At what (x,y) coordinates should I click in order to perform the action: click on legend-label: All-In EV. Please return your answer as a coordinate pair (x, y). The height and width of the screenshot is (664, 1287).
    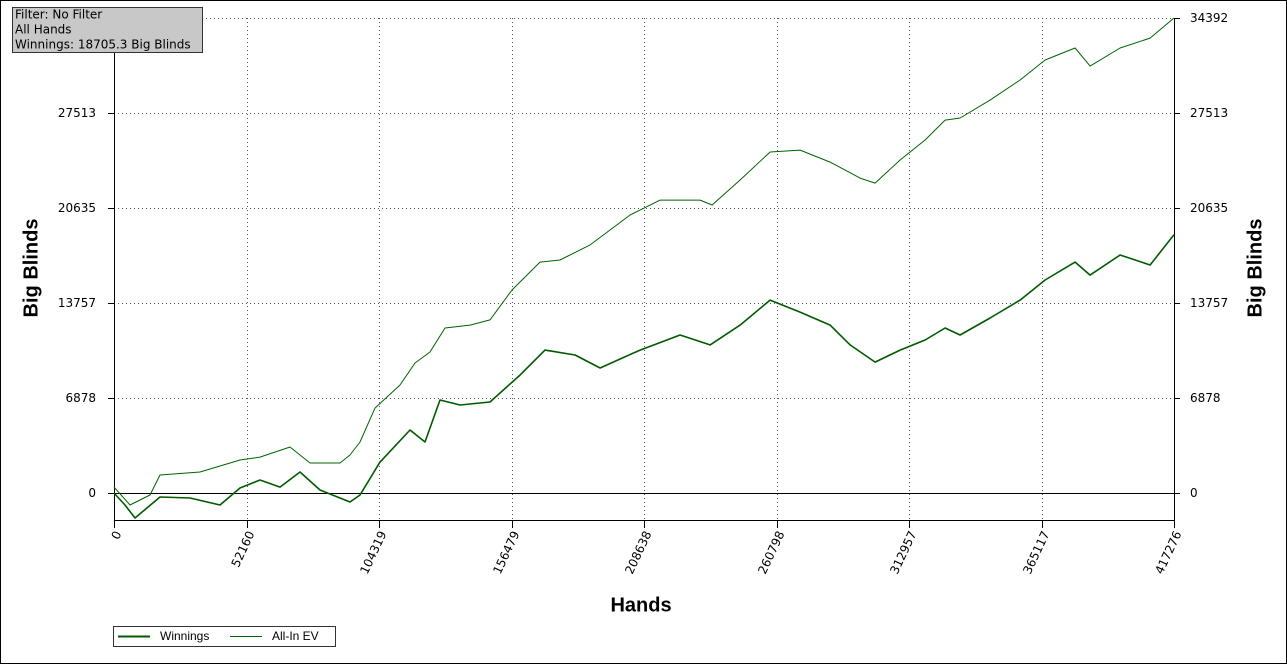
    Looking at the image, I should click on (295, 636).